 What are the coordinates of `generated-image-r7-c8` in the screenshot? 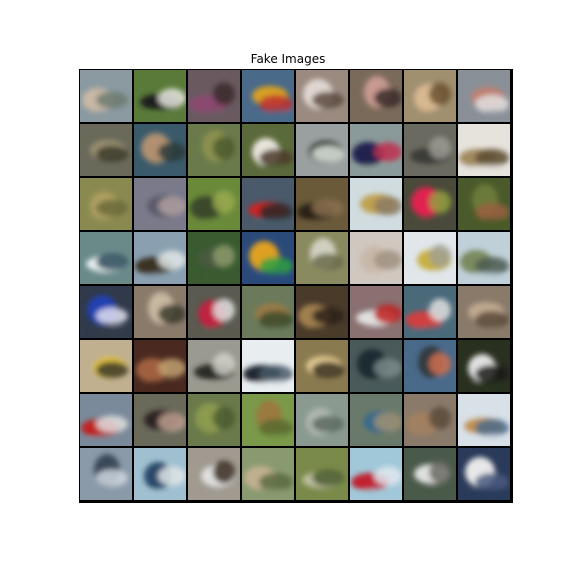 It's located at (484, 420).